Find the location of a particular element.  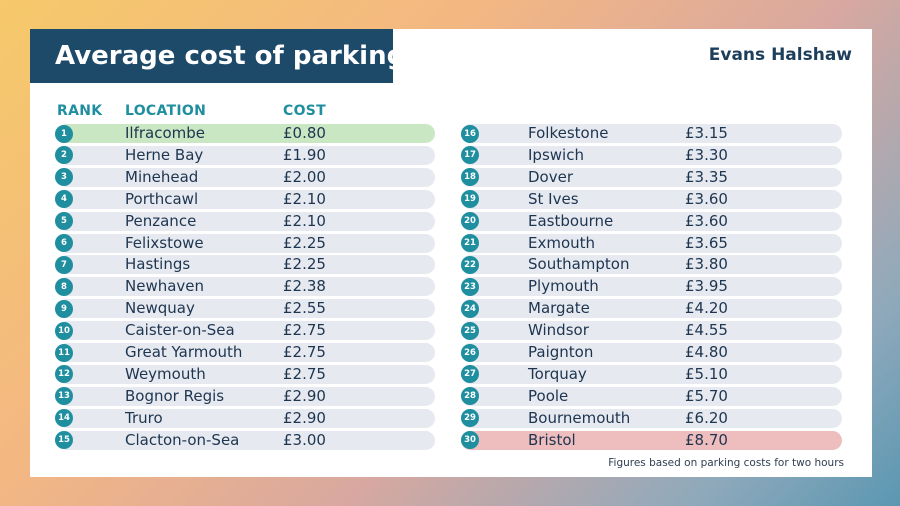

location-name: Caister-on-Sea is located at coordinates (180, 330).